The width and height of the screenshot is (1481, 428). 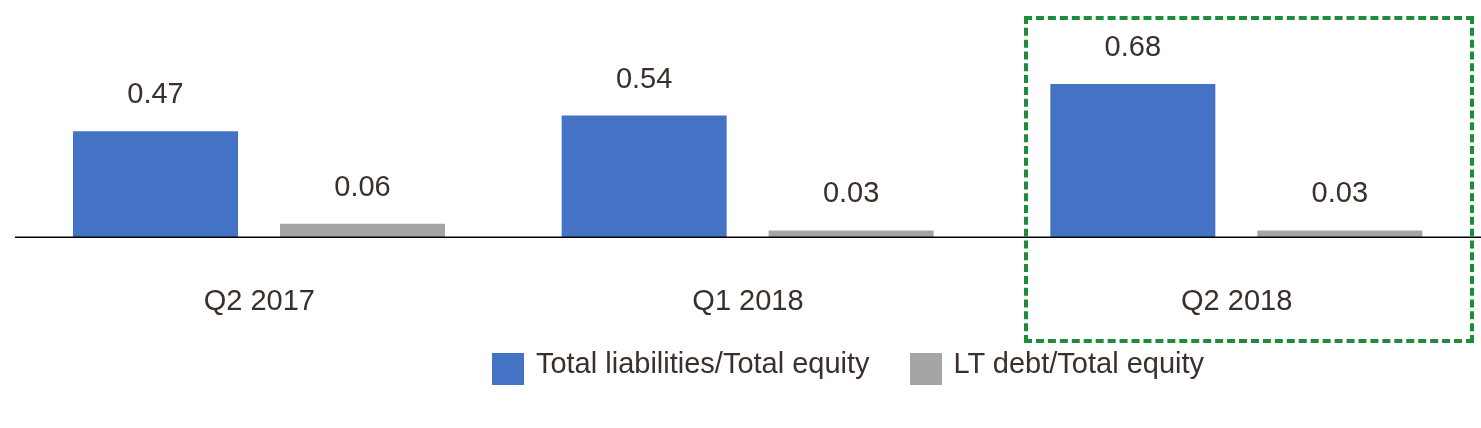 I want to click on x-tick-label: Q2 2017, so click(x=259, y=299).